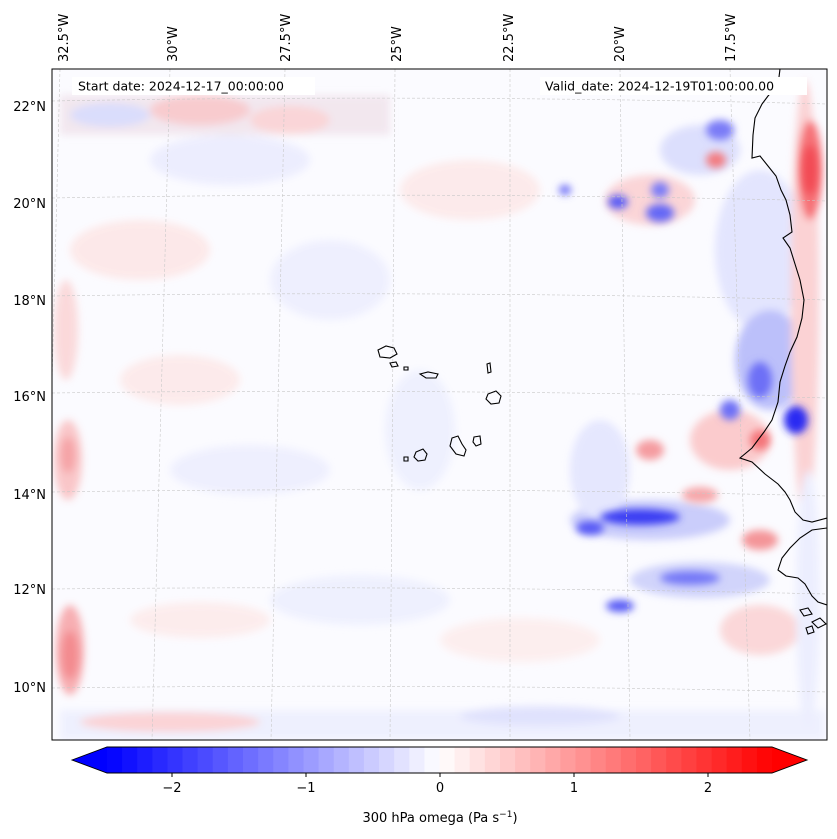 This screenshot has height=839, width=837. Describe the element at coordinates (29, 204) in the screenshot. I see `lat-label-20n: 20°N` at that location.